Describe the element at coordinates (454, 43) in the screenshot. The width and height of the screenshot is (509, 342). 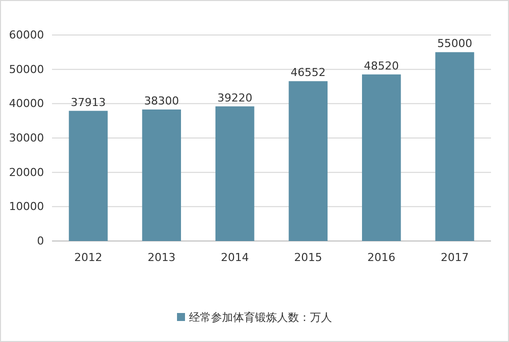
I see `data-label: 55000` at that location.